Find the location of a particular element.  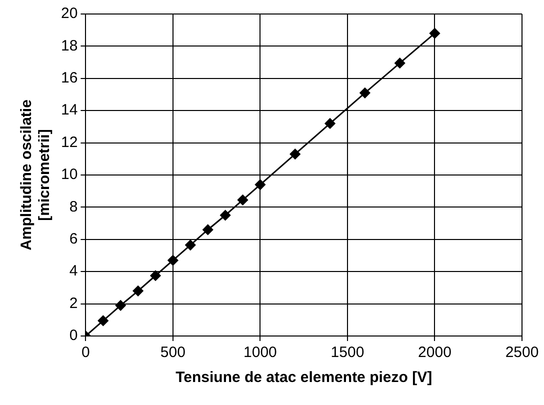

y-tick-label: 16 is located at coordinates (69, 78).